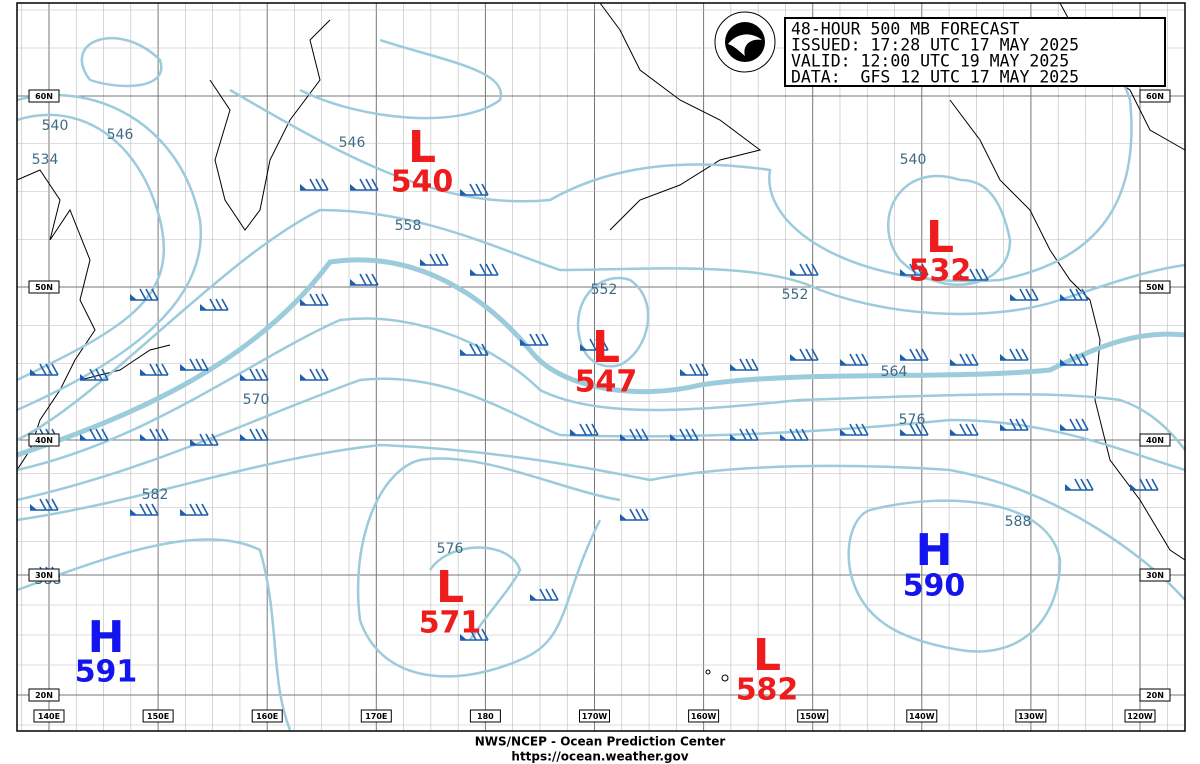 Image resolution: width=1200 pixels, height=764 pixels. I want to click on center-value: 590, so click(934, 586).